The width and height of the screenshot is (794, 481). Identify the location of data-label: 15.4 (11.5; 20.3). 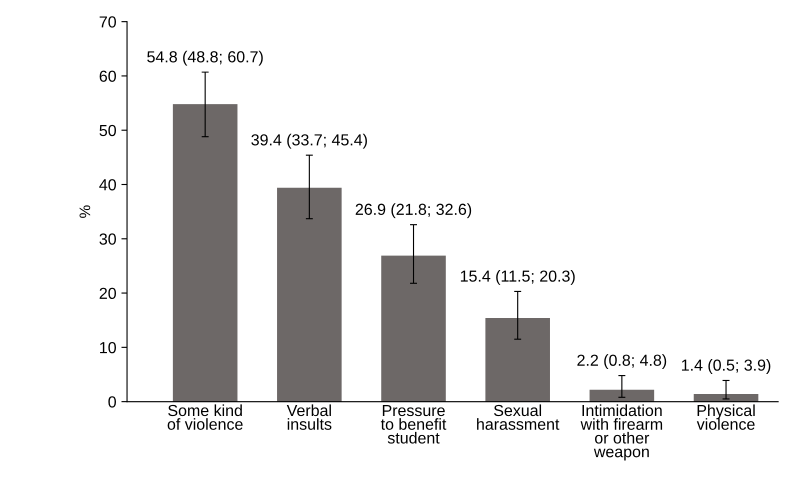
(517, 277).